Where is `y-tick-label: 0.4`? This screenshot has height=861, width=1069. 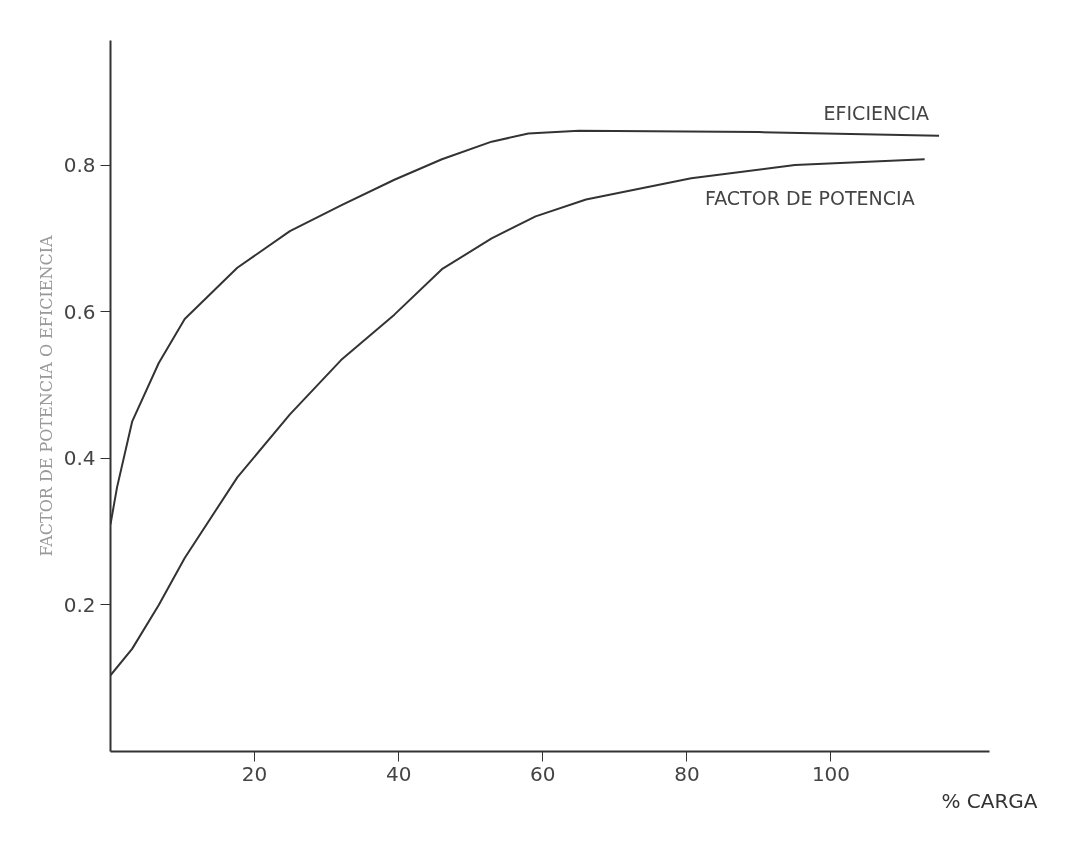
y-tick-label: 0.4 is located at coordinates (79, 458).